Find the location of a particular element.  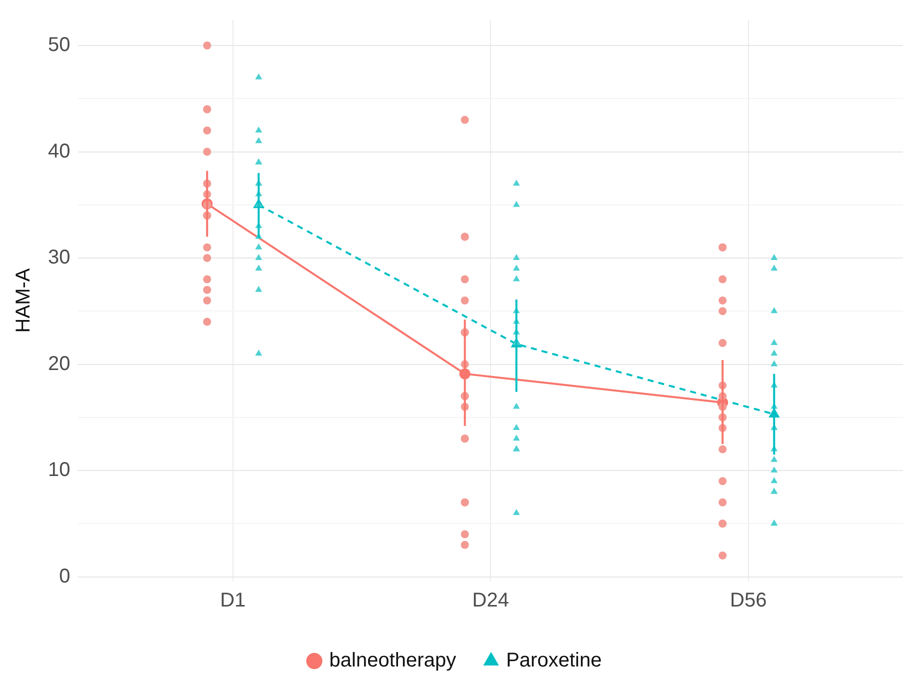

y-tick-label: 10 is located at coordinates (59, 470).